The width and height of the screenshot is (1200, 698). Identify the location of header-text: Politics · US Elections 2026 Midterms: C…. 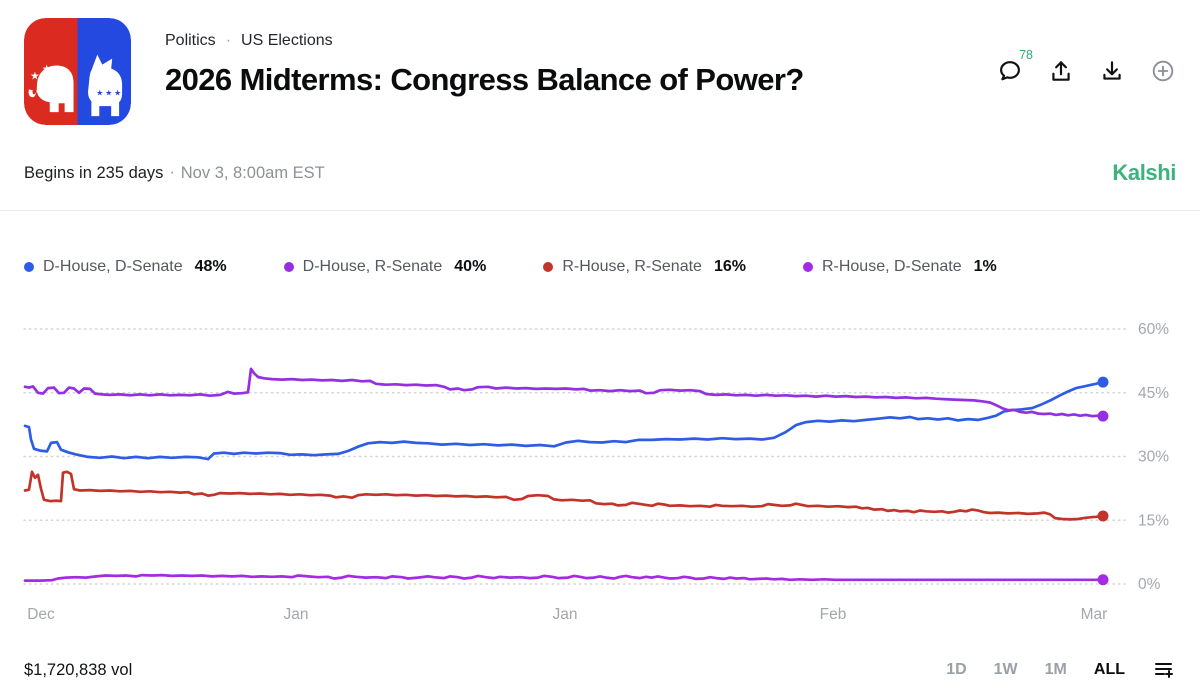
(581, 71).